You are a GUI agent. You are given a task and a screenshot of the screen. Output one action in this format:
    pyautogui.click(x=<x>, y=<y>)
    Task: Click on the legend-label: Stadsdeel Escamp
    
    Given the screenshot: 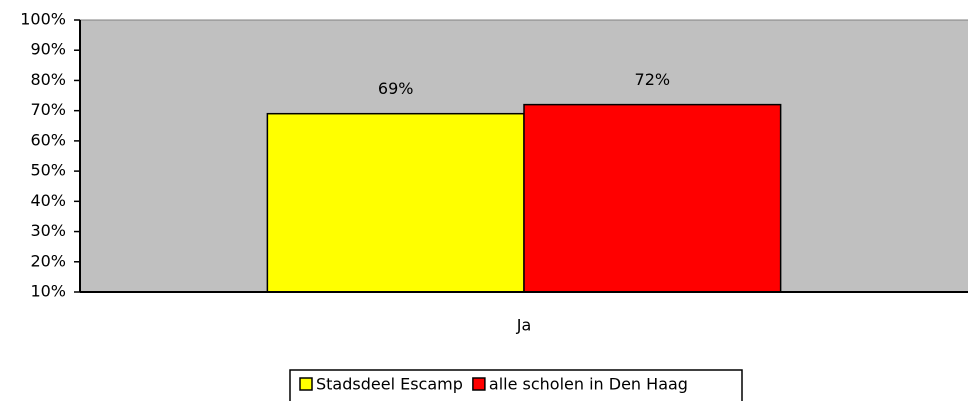 What is the action you would take?
    pyautogui.click(x=389, y=384)
    